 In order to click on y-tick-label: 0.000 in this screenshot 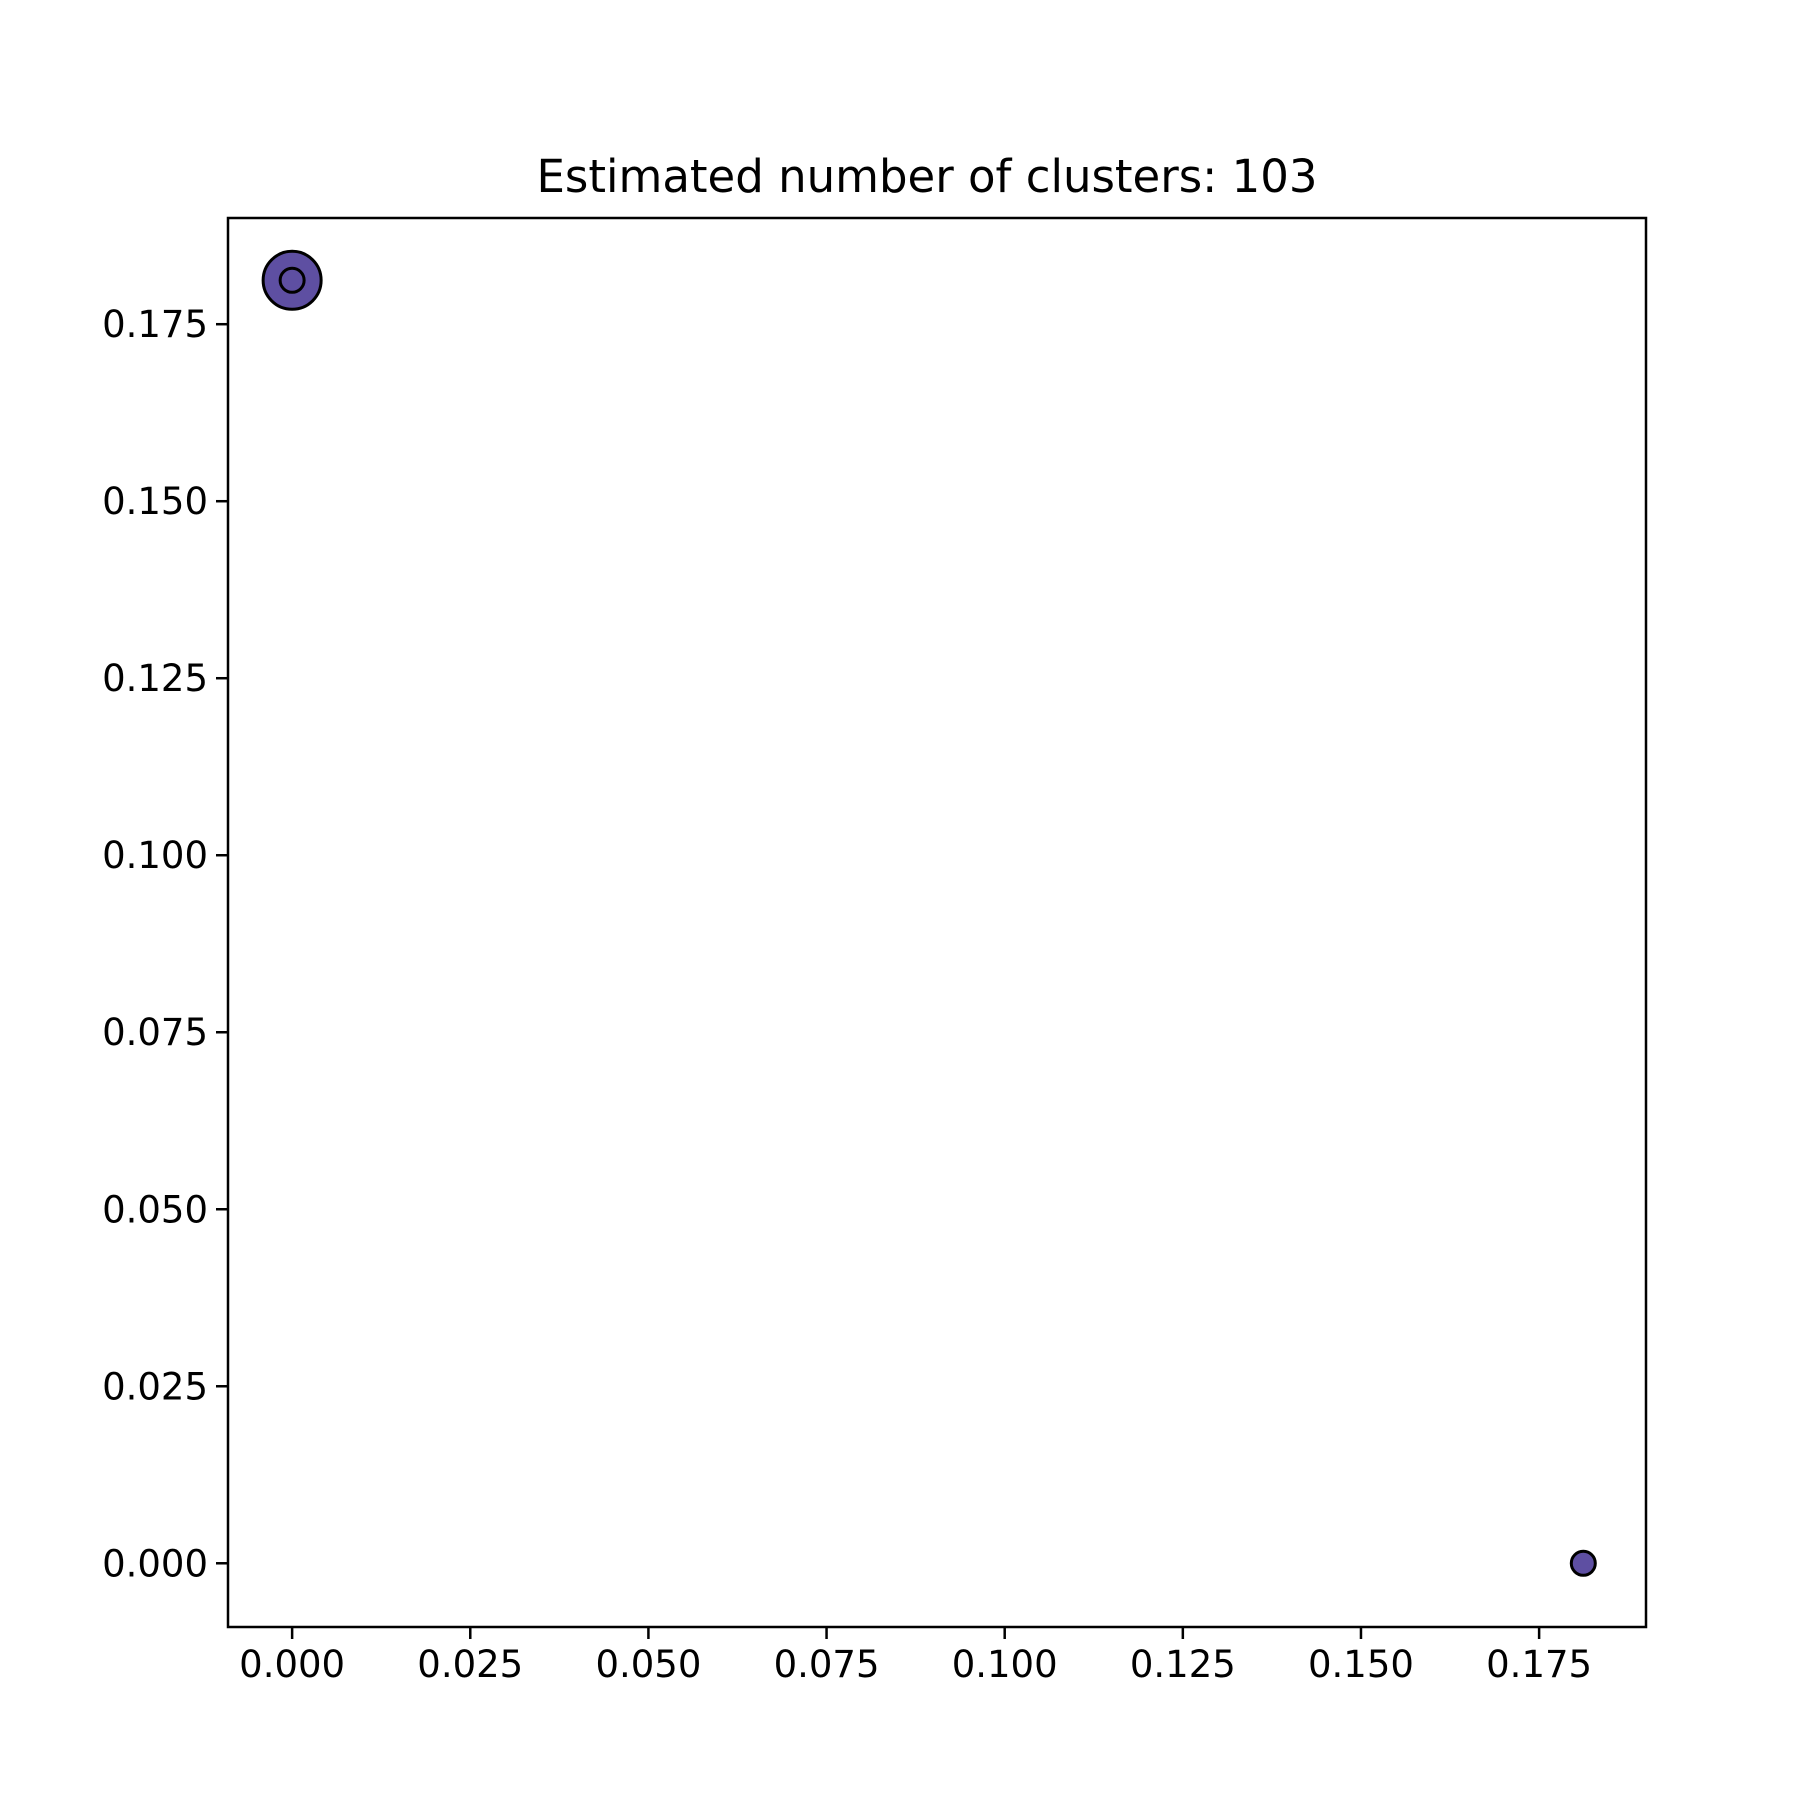, I will do `click(155, 1563)`.